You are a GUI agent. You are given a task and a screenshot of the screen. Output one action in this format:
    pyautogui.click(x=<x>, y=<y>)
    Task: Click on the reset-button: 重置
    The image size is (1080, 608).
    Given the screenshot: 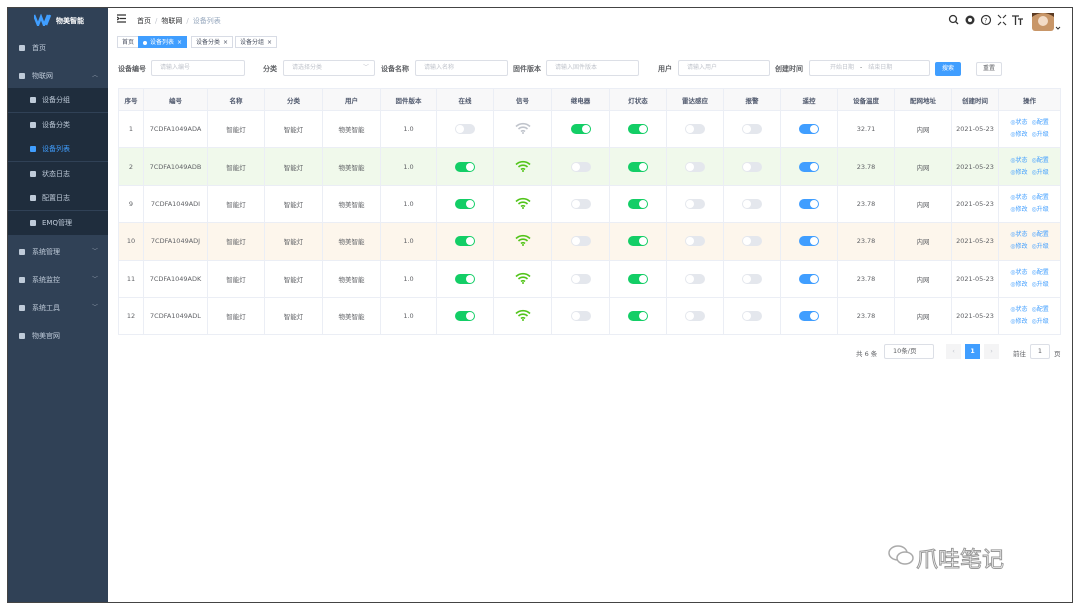 What is the action you would take?
    pyautogui.click(x=989, y=69)
    